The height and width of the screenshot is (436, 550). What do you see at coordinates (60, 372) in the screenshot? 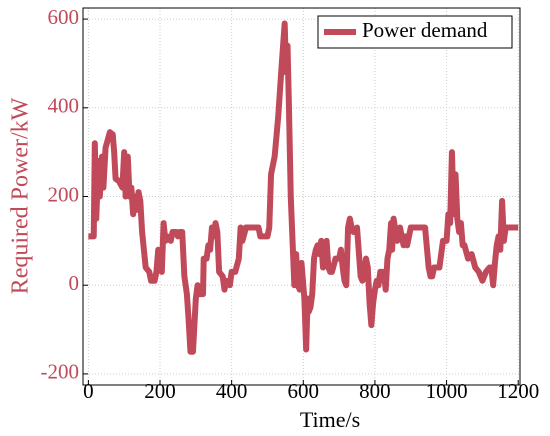
I see `y-tick-label: -200` at bounding box center [60, 372].